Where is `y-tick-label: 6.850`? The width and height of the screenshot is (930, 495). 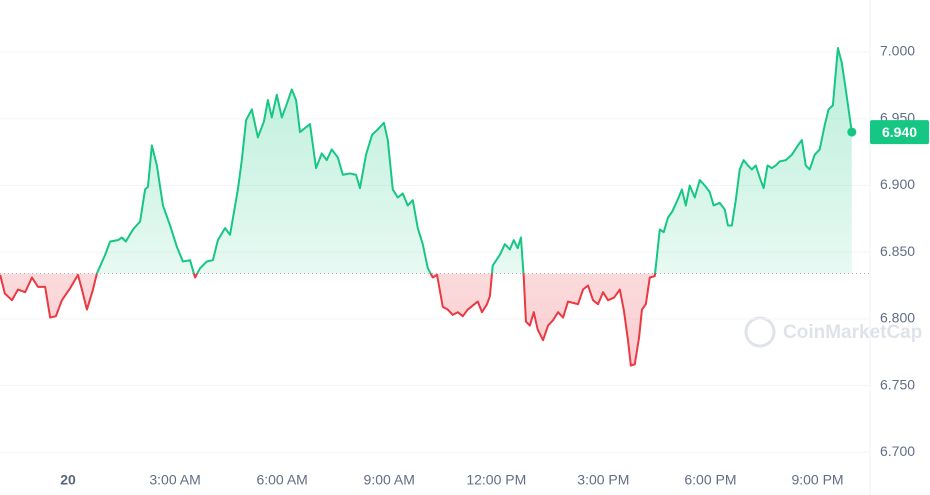
y-tick-label: 6.850 is located at coordinates (897, 251).